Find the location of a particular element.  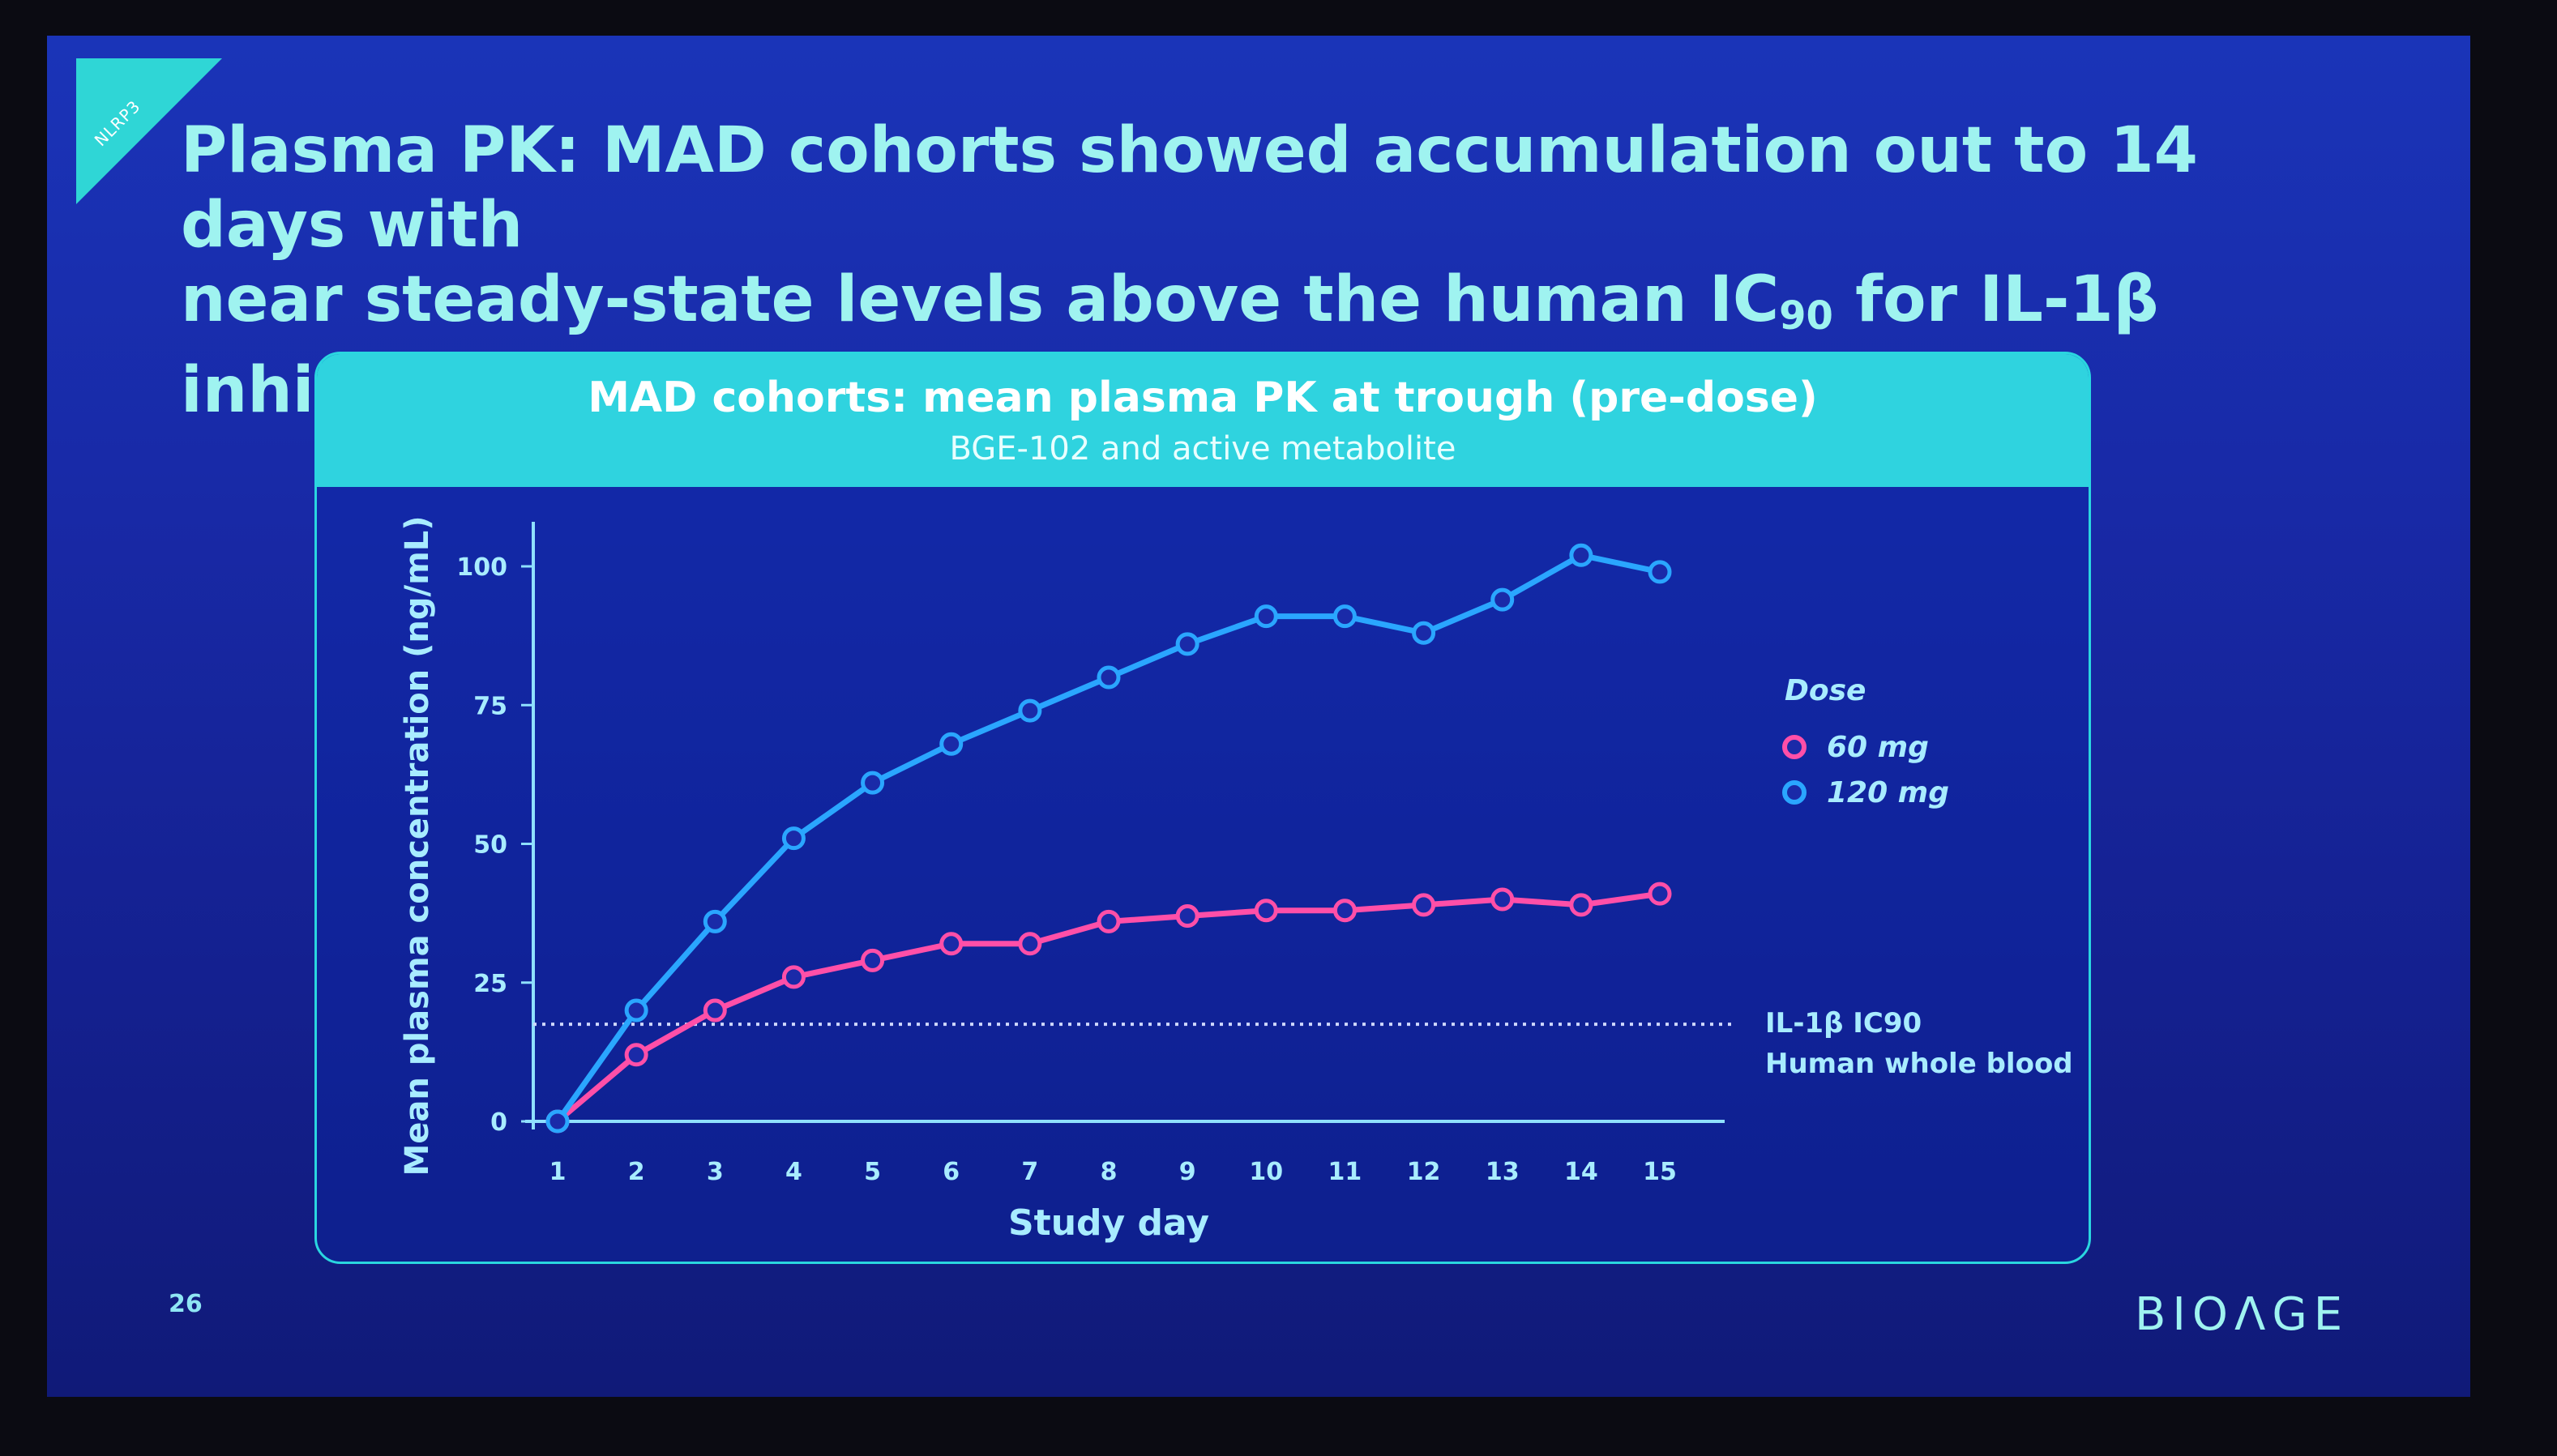

x-tick-label: 12 is located at coordinates (1424, 1172).